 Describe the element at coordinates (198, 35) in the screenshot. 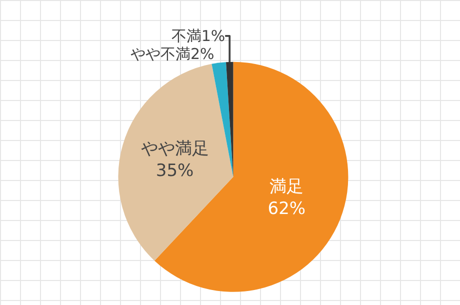

I see `slice-label: 不満1%` at that location.